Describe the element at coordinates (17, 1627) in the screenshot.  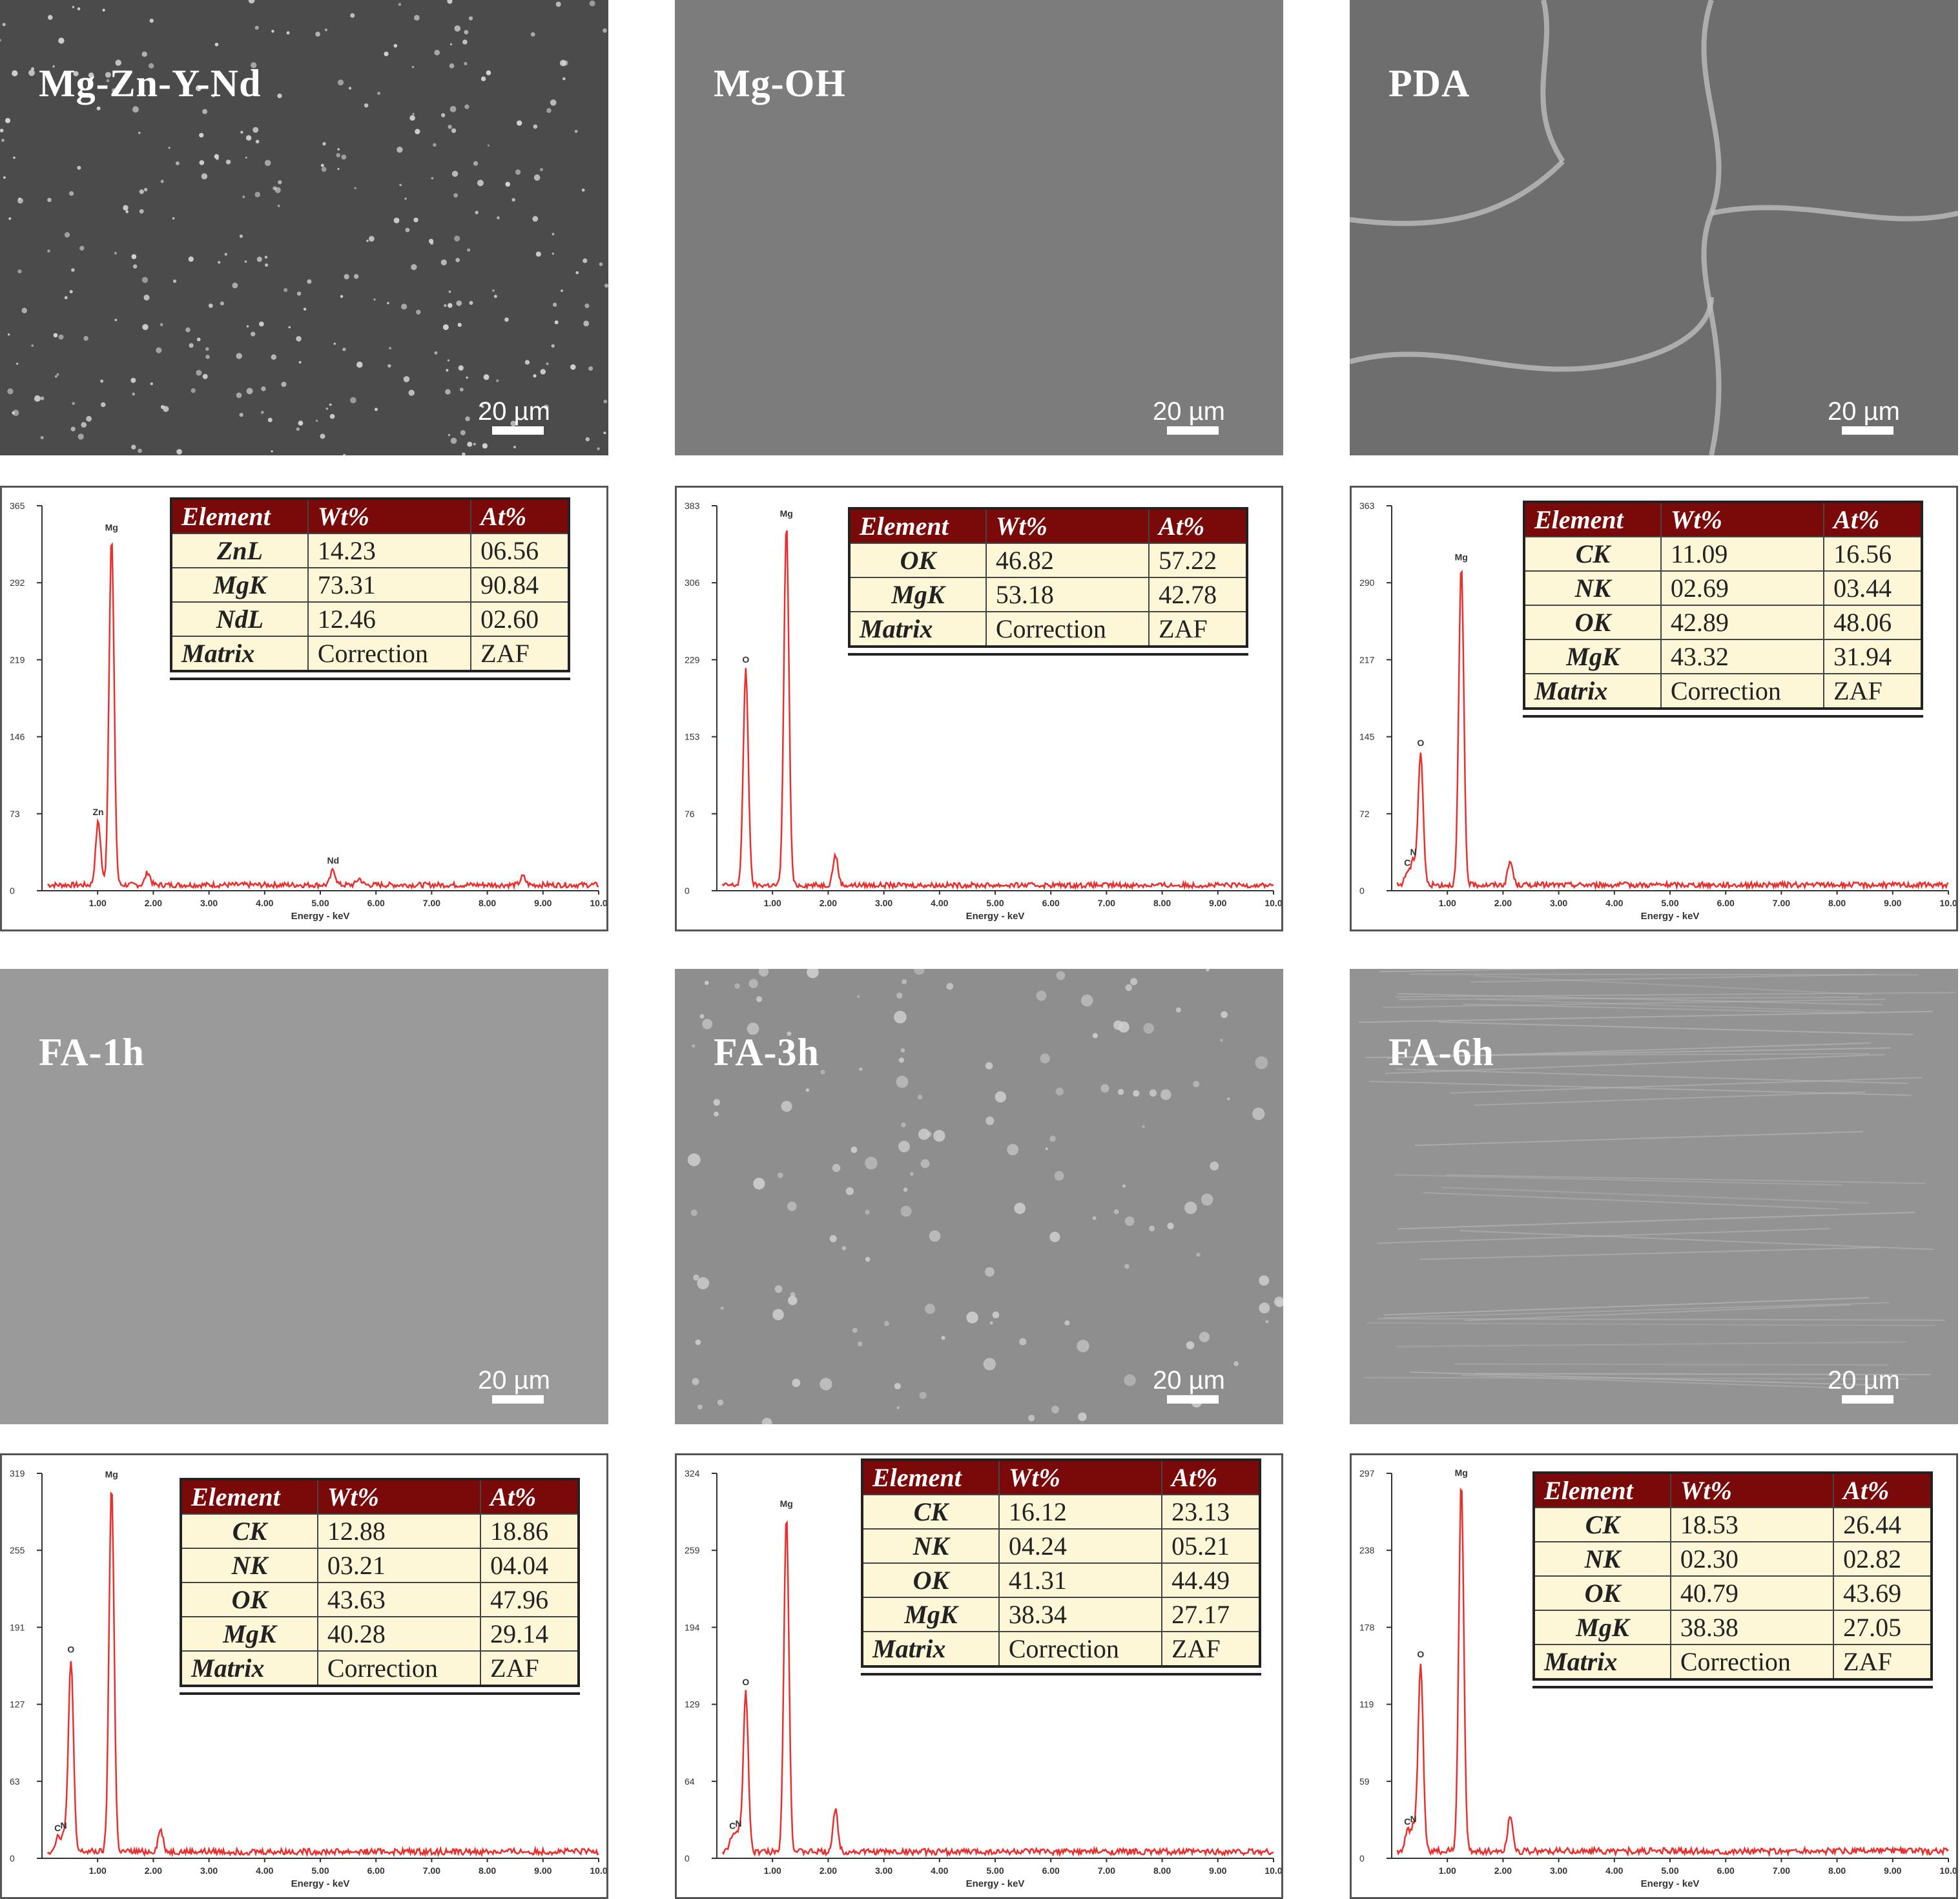
I see `y-tick-label: 191` at that location.